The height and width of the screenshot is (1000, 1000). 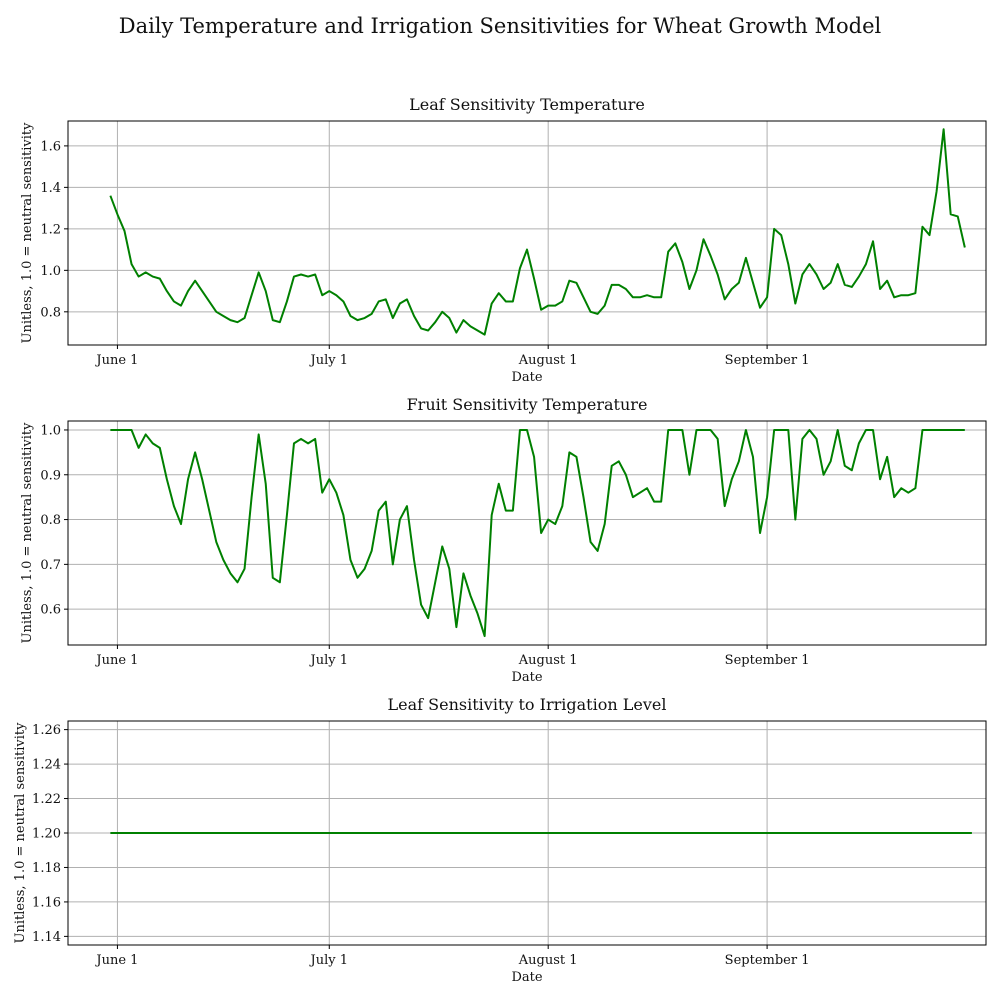 What do you see at coordinates (50, 565) in the screenshot?
I see `y-tick-label: 0.7` at bounding box center [50, 565].